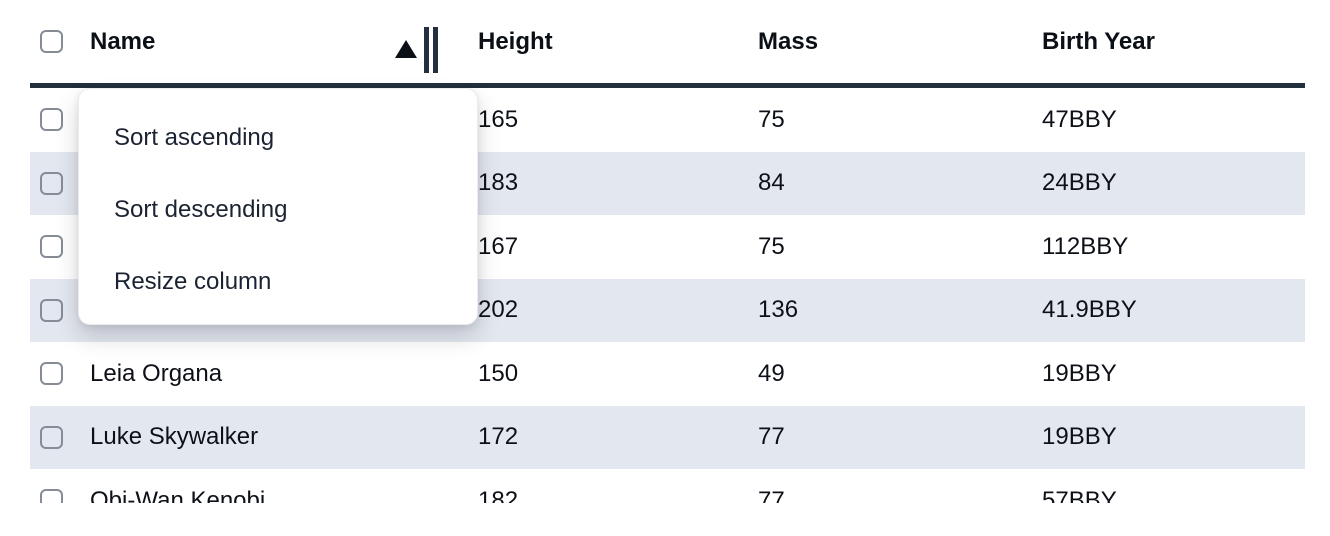 The image size is (1330, 536). What do you see at coordinates (431, 50) in the screenshot?
I see `column-resize-handle` at bounding box center [431, 50].